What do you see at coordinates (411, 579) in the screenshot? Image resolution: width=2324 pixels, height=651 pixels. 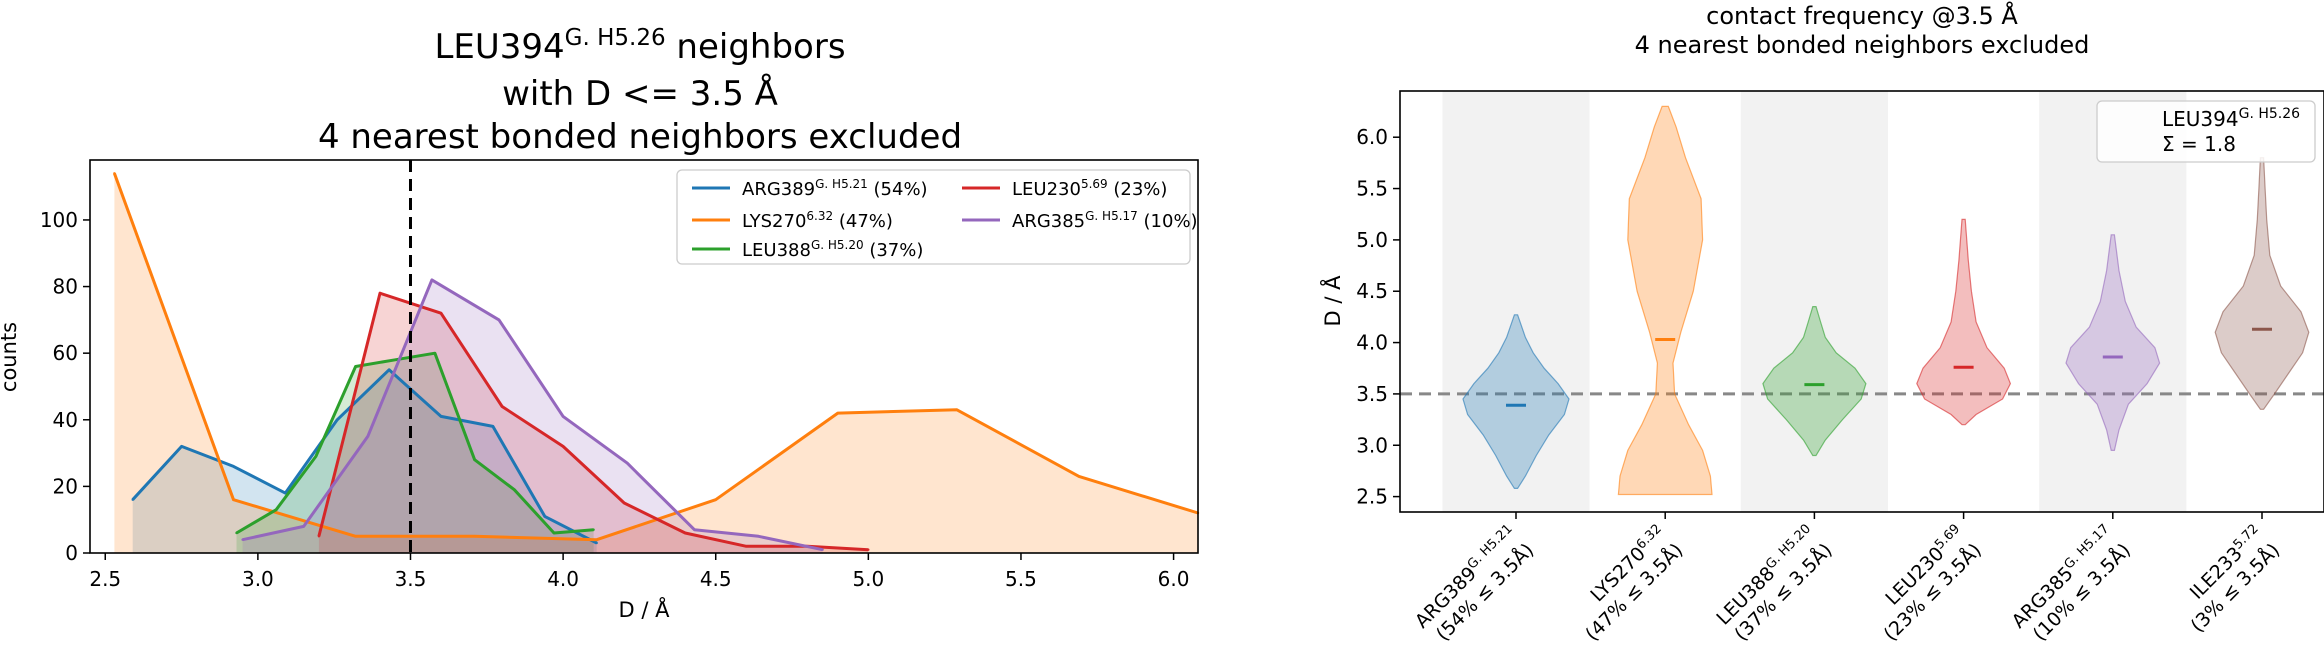 I see `x-tick-label: 3.5` at bounding box center [411, 579].